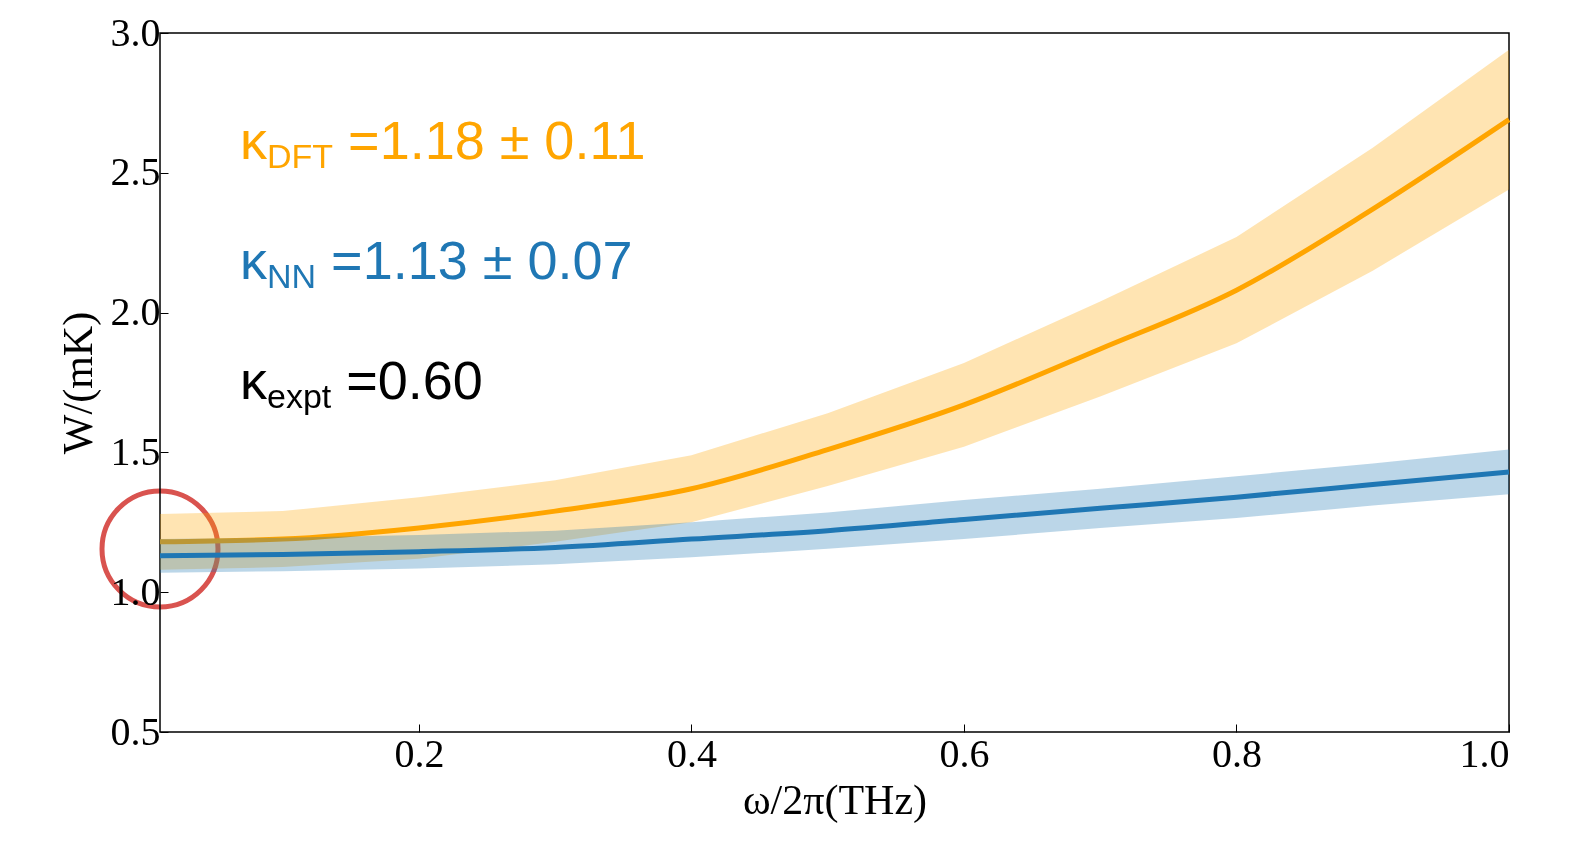  I want to click on y-tick-label: 3.0, so click(135, 32).